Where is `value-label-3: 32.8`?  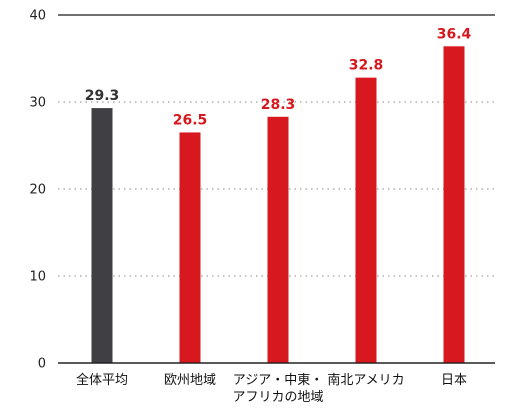
value-label-3: 32.8 is located at coordinates (366, 66).